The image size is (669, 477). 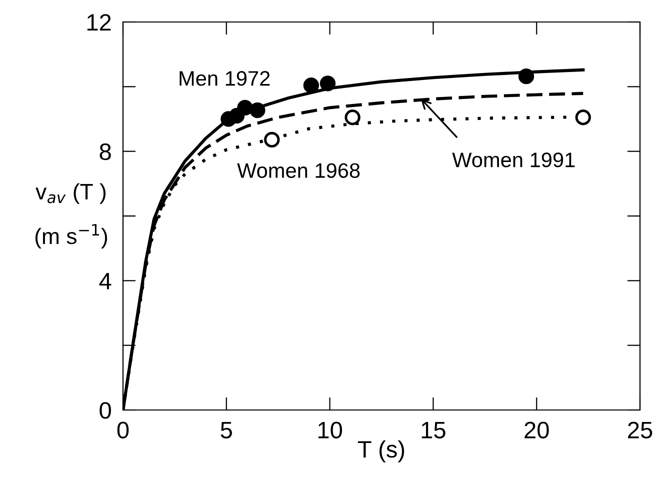 What do you see at coordinates (99, 22) in the screenshot?
I see `y-tick-label: 12` at bounding box center [99, 22].